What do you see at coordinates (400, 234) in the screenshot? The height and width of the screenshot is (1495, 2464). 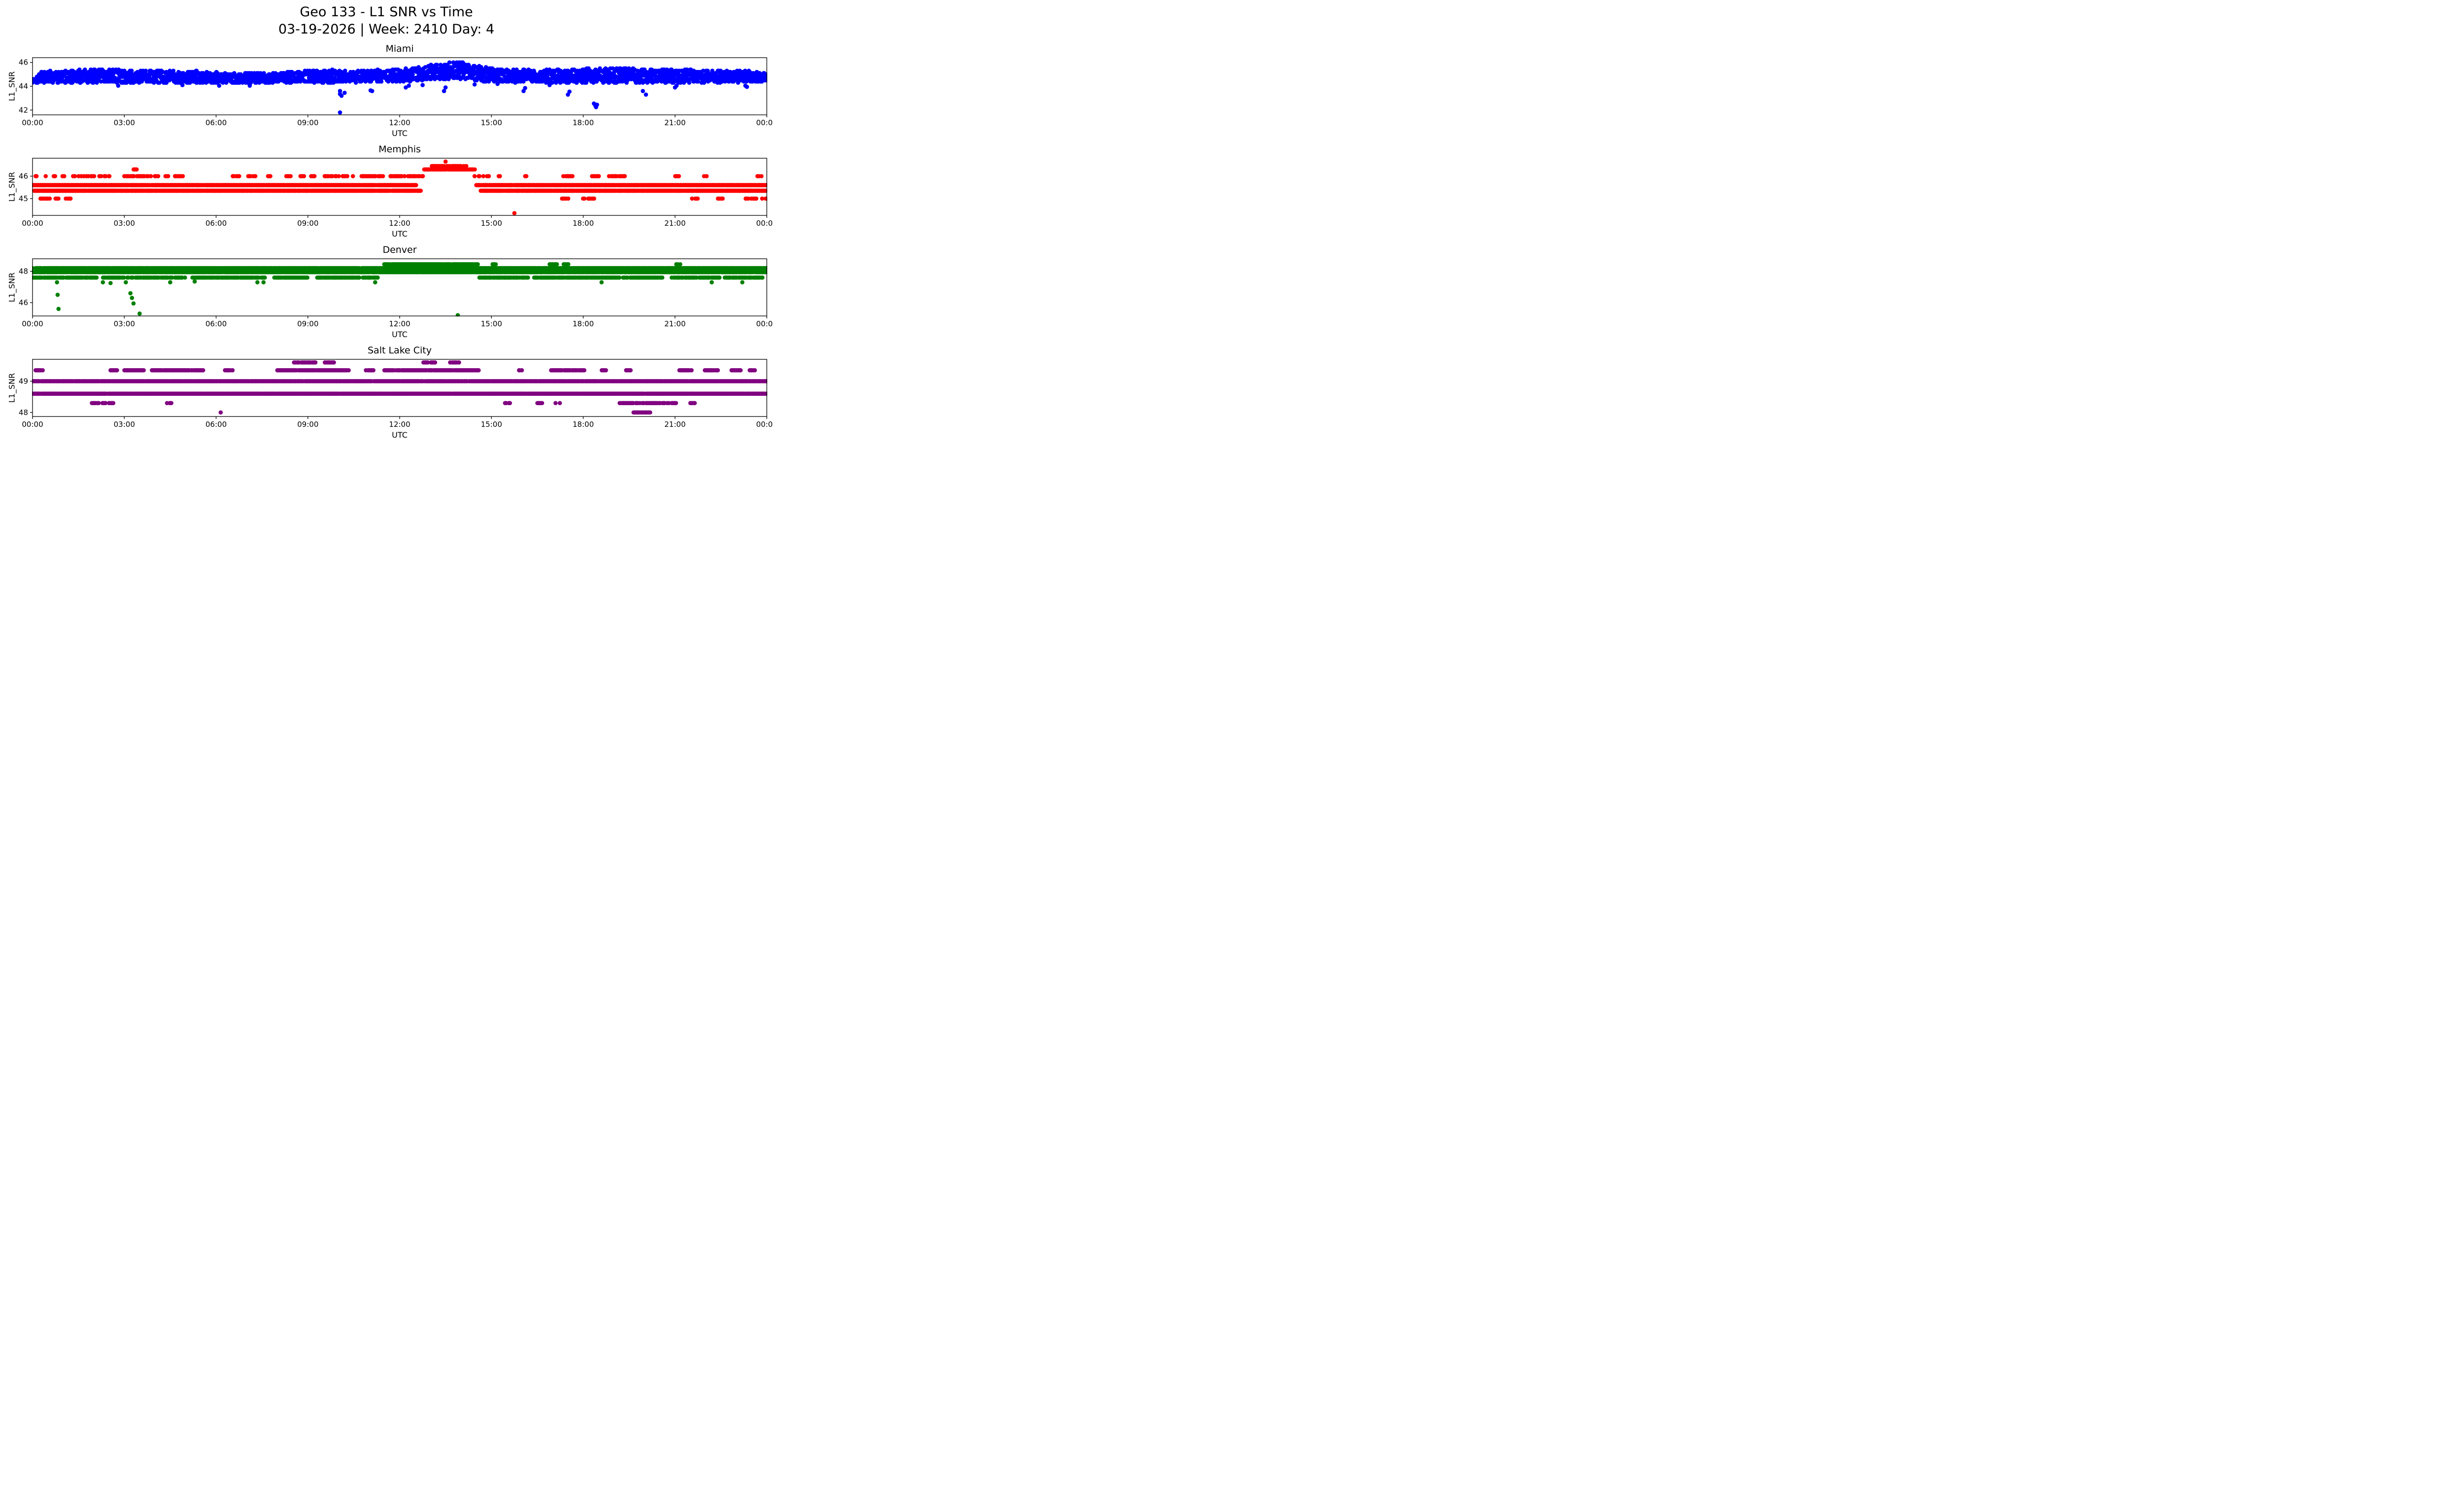 I see `memphis-xlabel: UTC` at bounding box center [400, 234].